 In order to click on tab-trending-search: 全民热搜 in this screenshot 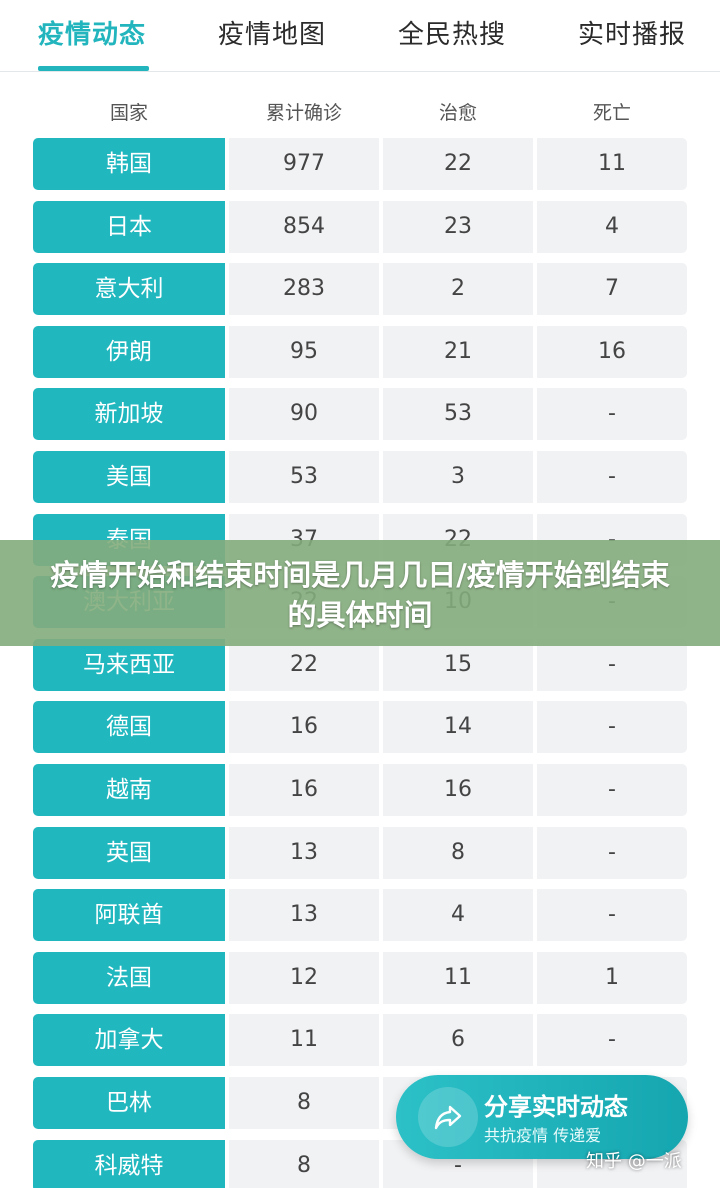, I will do `click(452, 35)`.